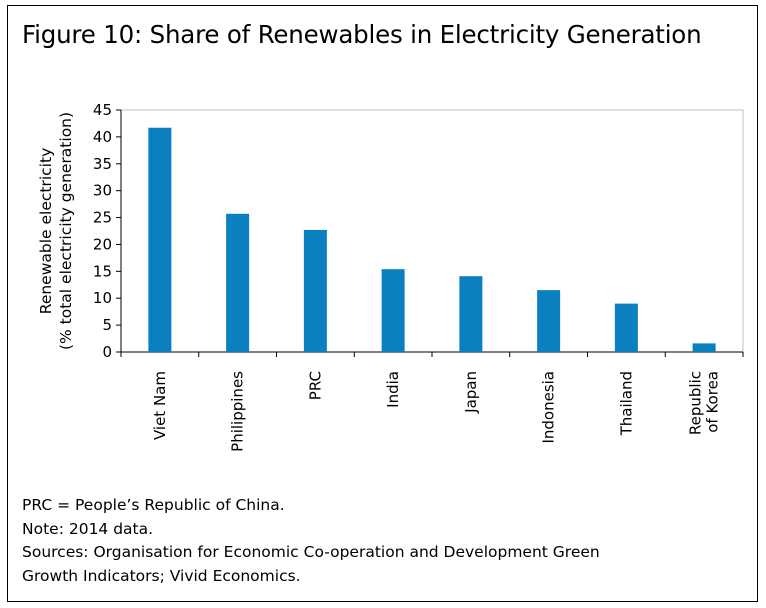 The image size is (766, 608). Describe the element at coordinates (315, 385) in the screenshot. I see `x-tick-label: PRC` at that location.